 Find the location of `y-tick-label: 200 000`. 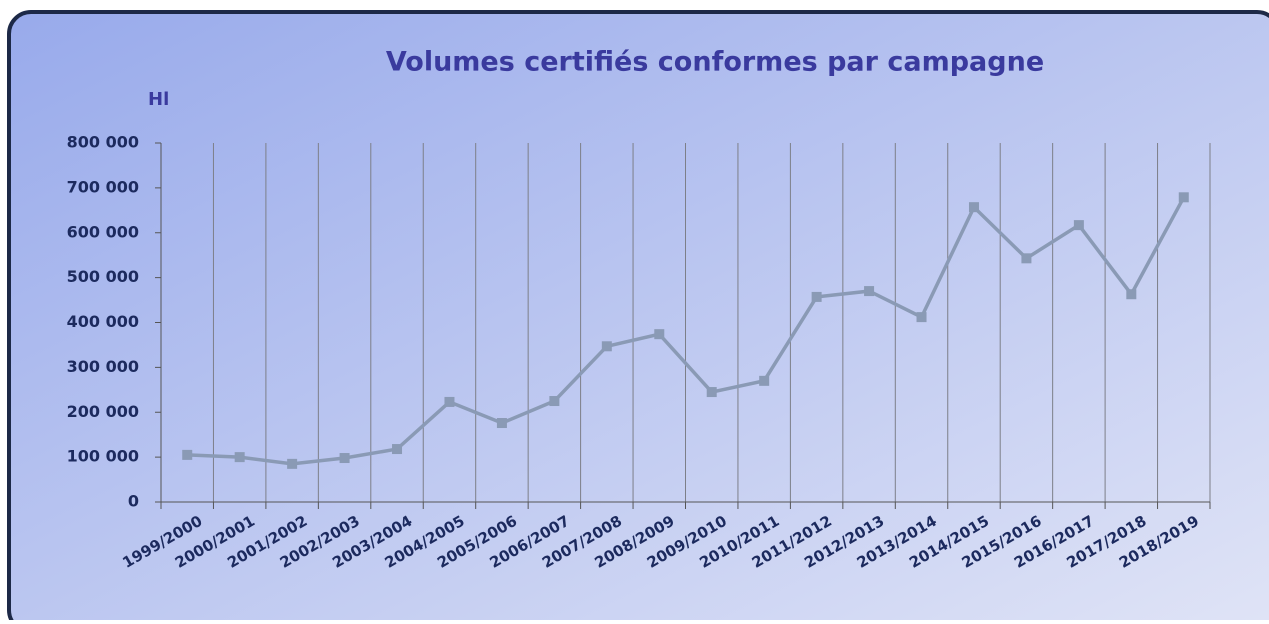

y-tick-label: 200 000 is located at coordinates (103, 411).